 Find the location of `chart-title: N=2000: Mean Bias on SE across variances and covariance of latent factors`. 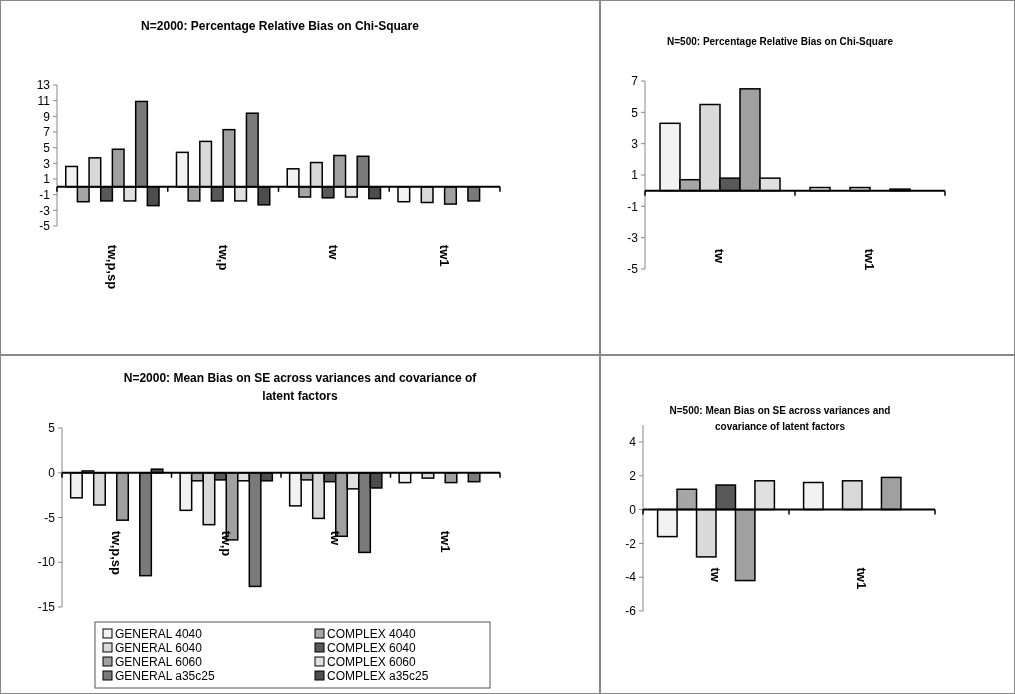

chart-title: N=2000: Mean Bias on SE across variances and covariance of latent factors is located at coordinates (300, 387).